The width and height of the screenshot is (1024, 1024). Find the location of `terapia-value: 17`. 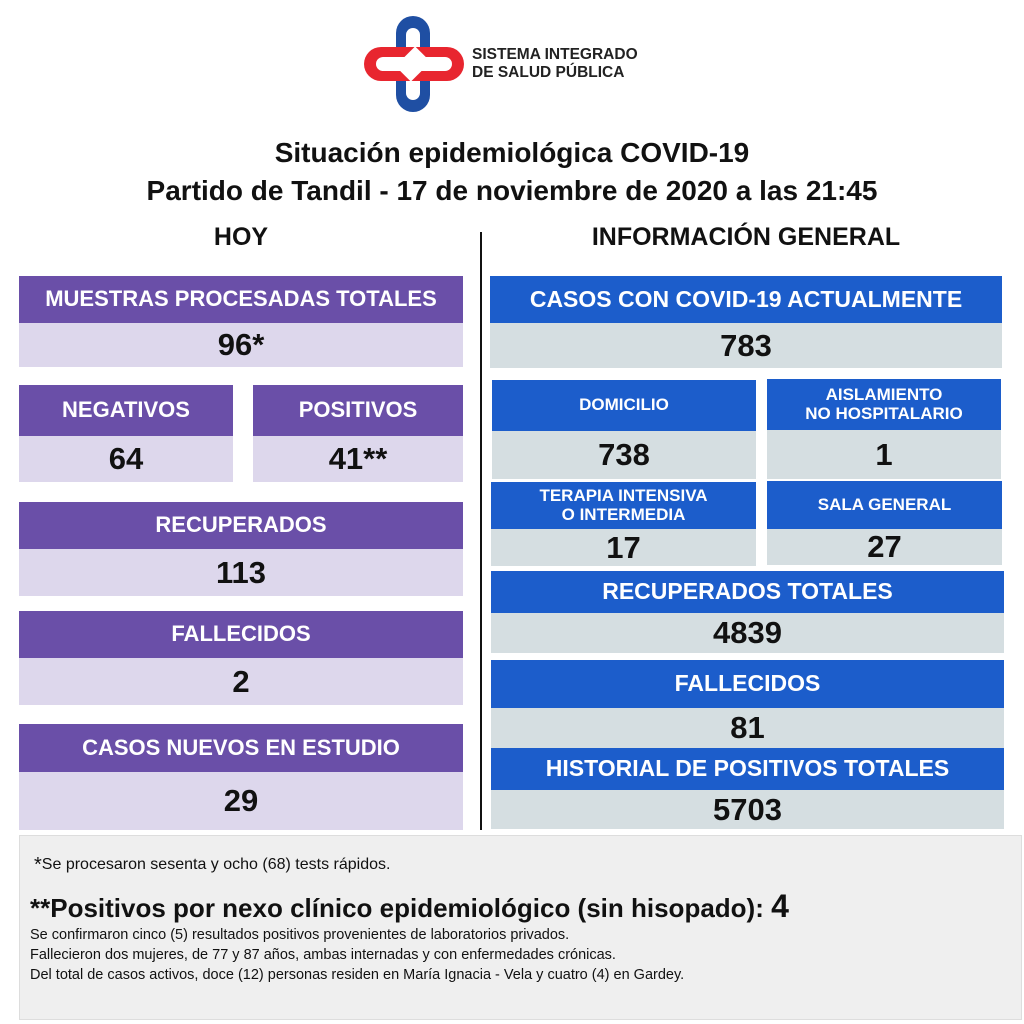

terapia-value: 17 is located at coordinates (623, 547).